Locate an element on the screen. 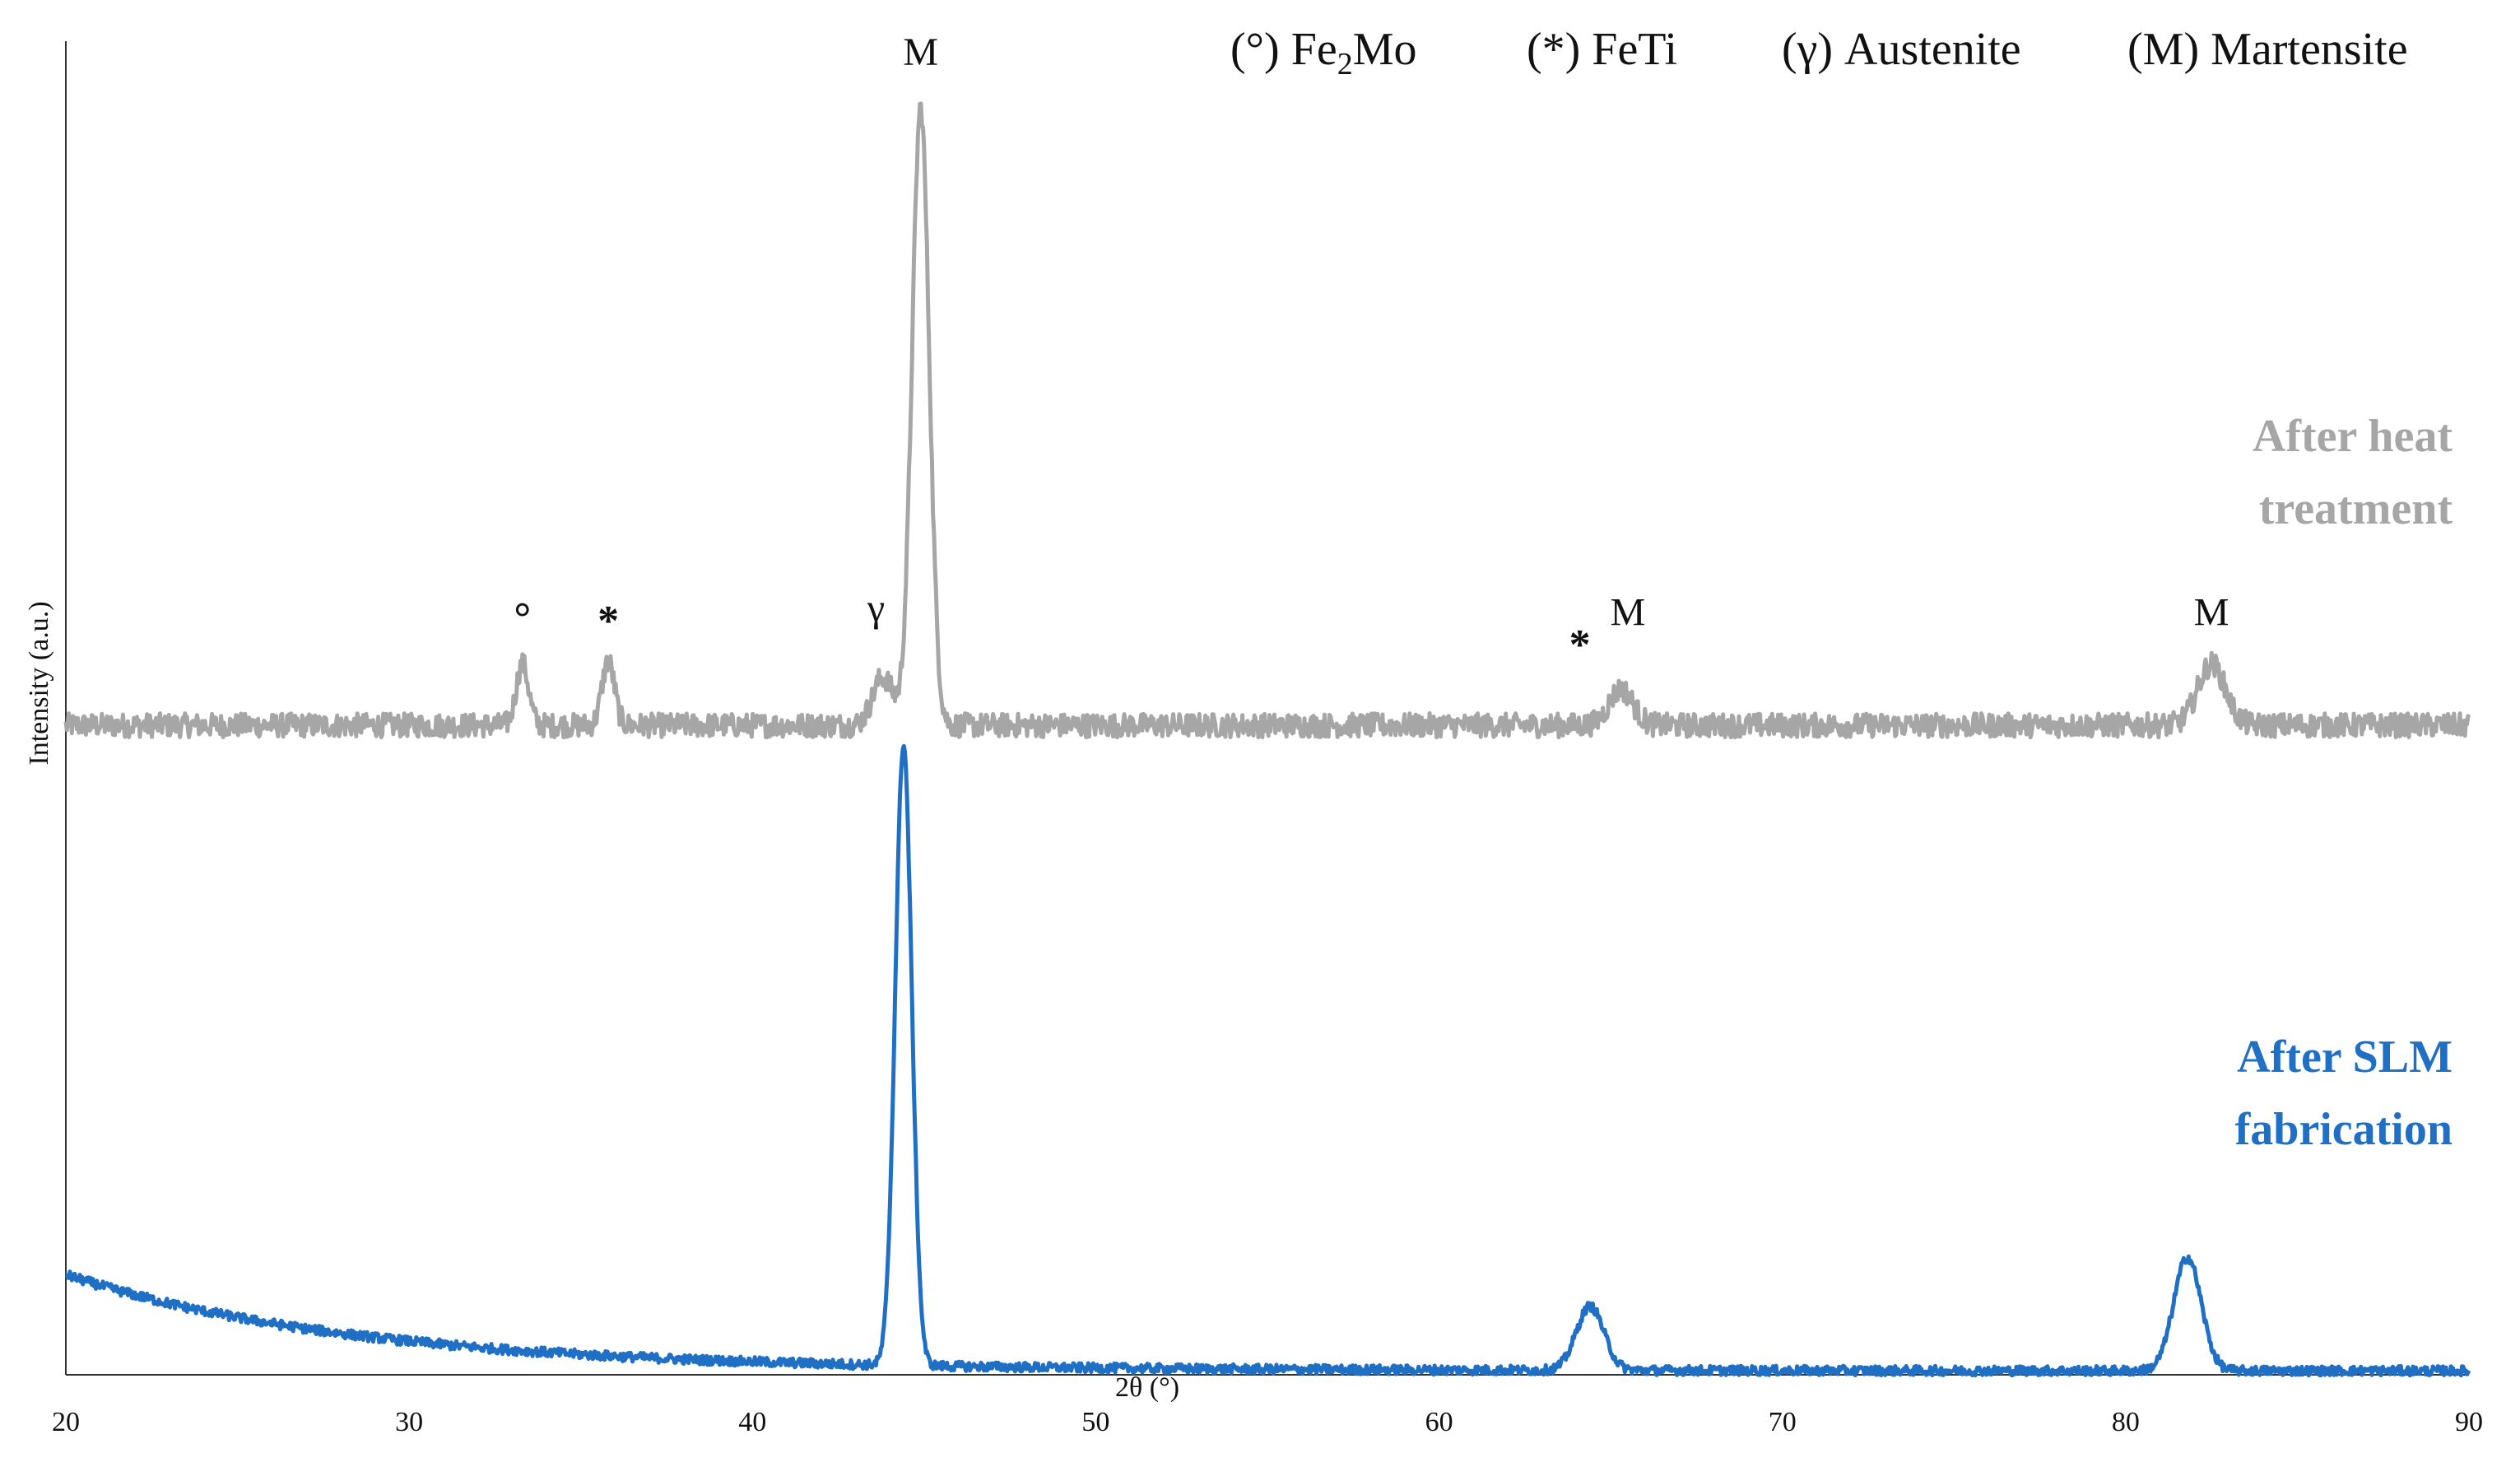 The height and width of the screenshot is (1467, 2520). series-labels: After heat treatment After SLM fabrication is located at coordinates (2344, 783).